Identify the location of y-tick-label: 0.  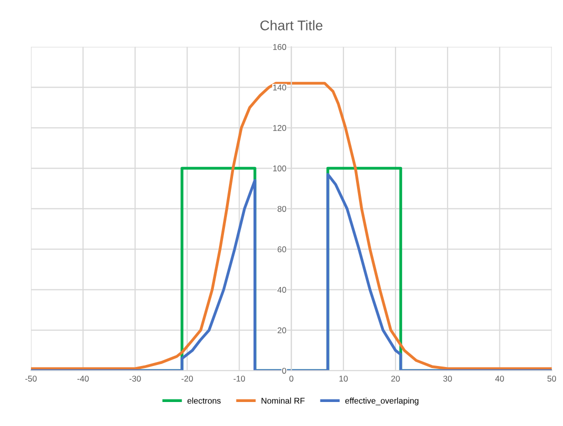
(284, 371).